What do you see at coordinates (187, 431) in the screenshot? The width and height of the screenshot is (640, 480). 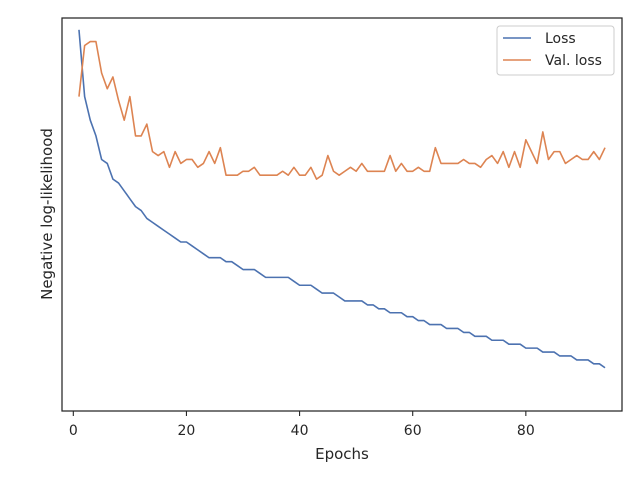 I see `x-tick-label: 20` at bounding box center [187, 431].